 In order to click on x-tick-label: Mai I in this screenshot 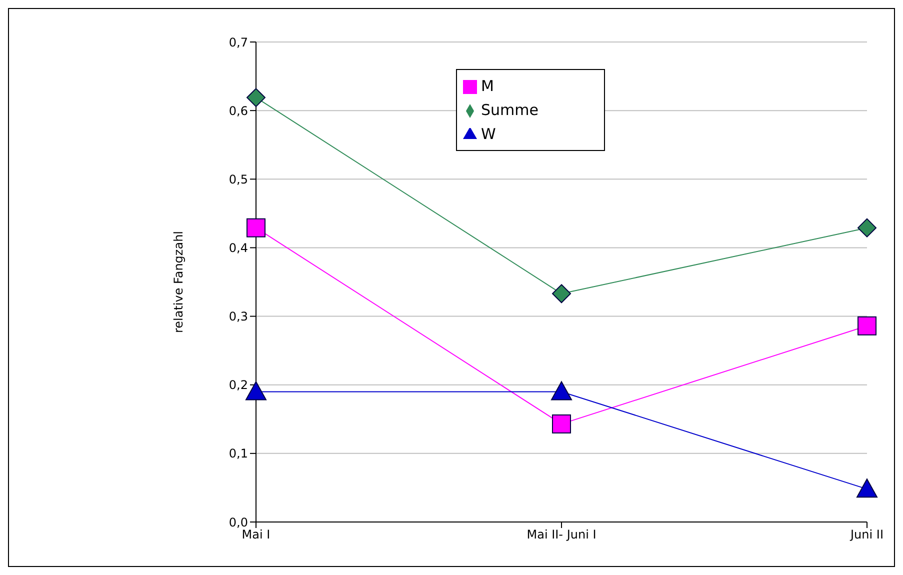, I will do `click(256, 535)`.